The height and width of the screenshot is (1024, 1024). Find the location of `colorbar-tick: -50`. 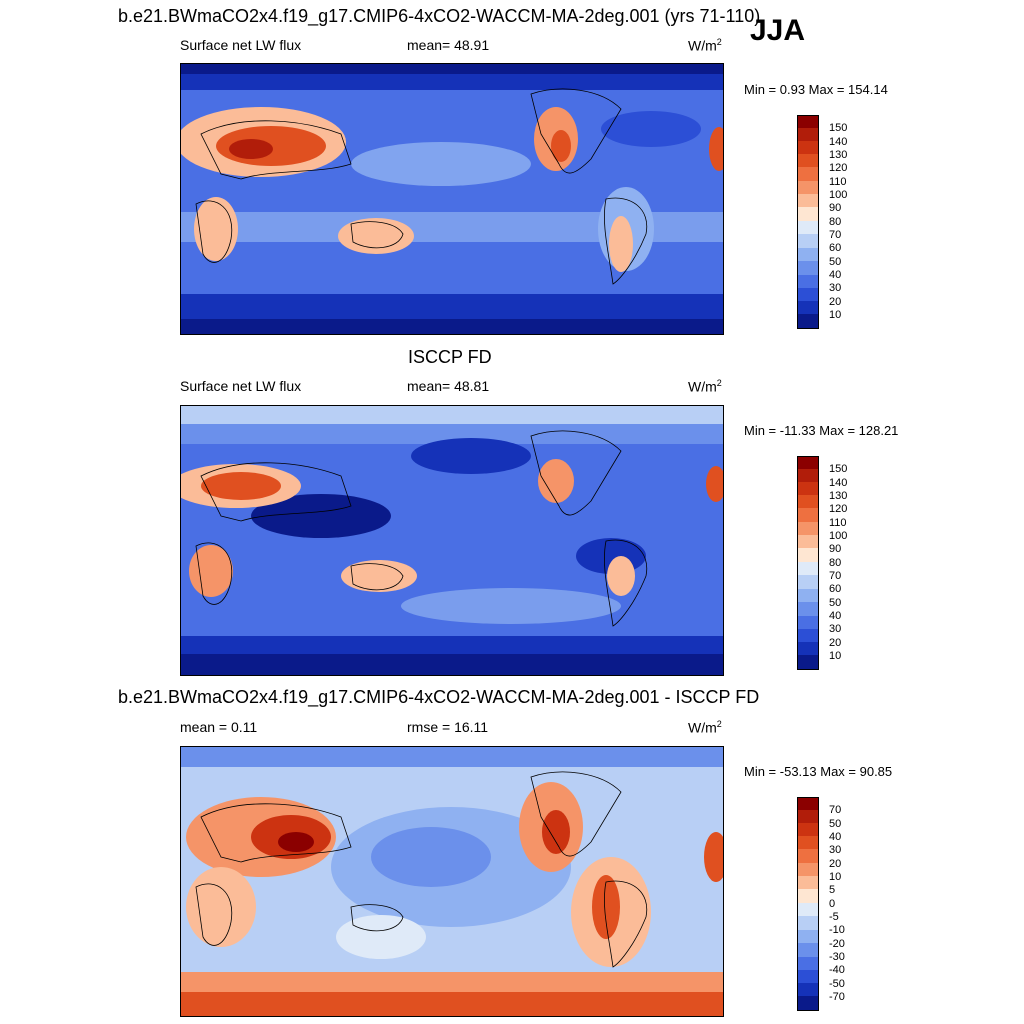

colorbar-tick: -50 is located at coordinates (837, 984).